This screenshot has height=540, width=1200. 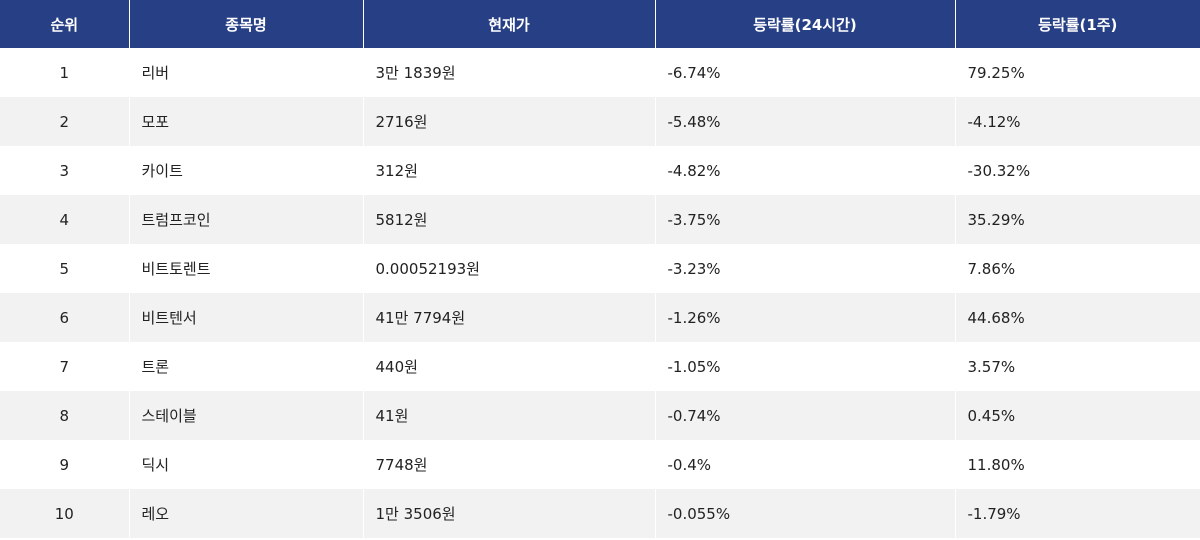 I want to click on table-row: 9 딕시 7748원 -0.4% 11.80%, so click(x=600, y=464).